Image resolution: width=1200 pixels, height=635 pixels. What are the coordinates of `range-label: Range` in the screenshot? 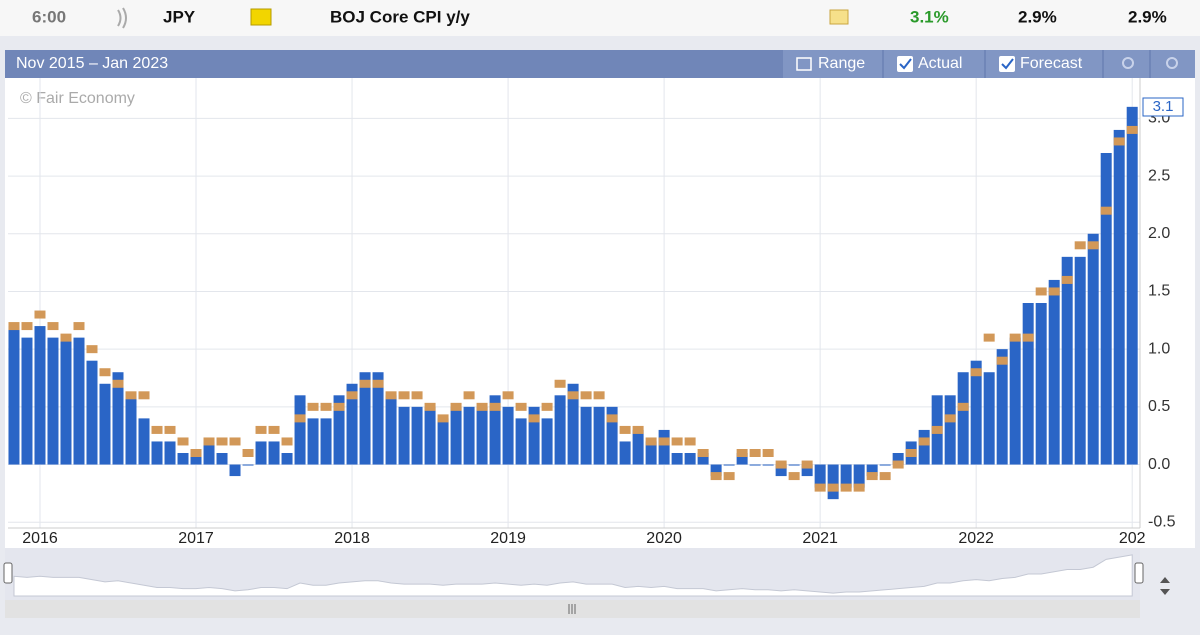 It's located at (841, 63).